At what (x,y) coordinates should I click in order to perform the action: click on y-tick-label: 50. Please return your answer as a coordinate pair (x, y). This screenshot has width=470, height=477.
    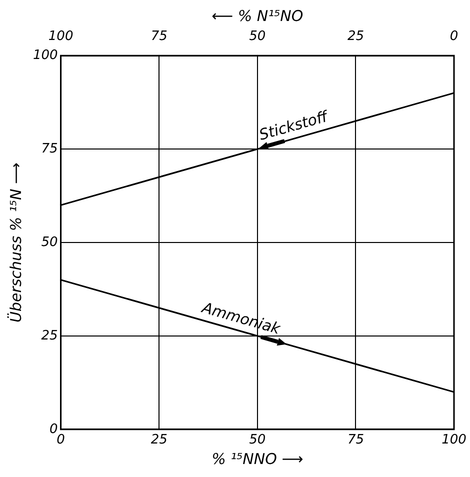
    Looking at the image, I should click on (49, 242).